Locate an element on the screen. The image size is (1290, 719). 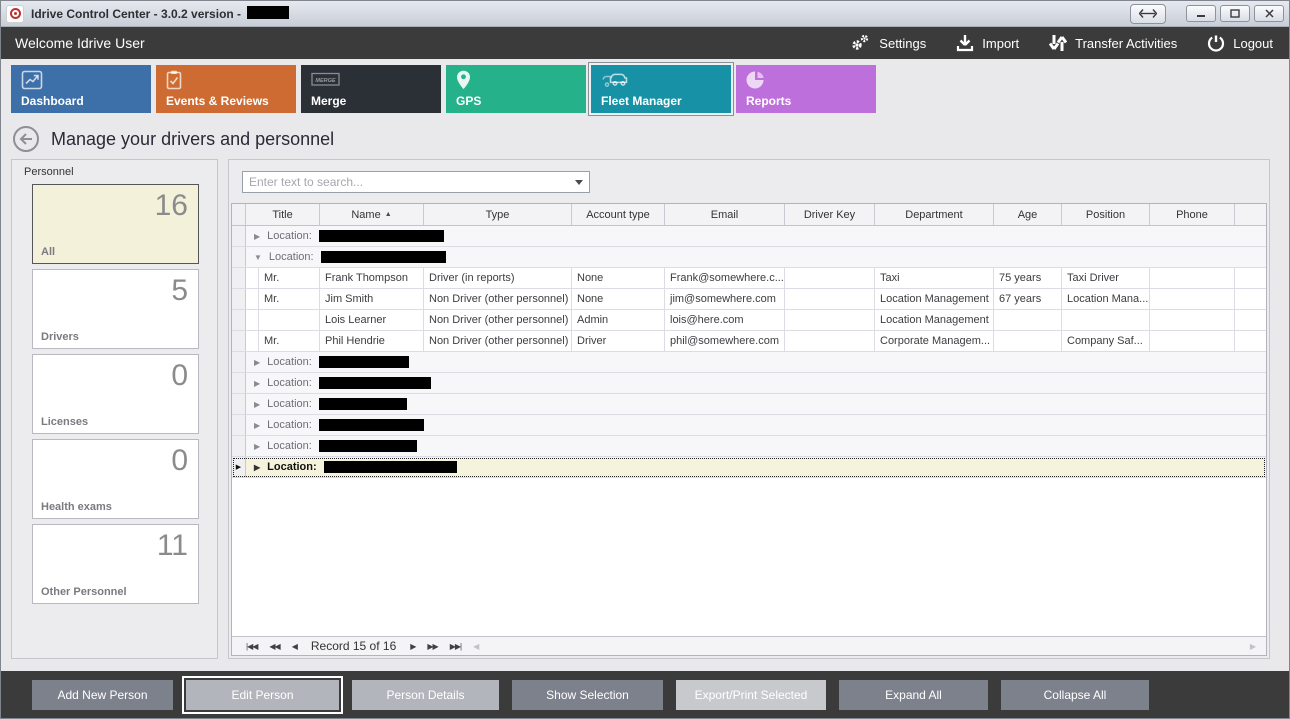
record-position-label: Record 15 of 16 is located at coordinates (353, 646).